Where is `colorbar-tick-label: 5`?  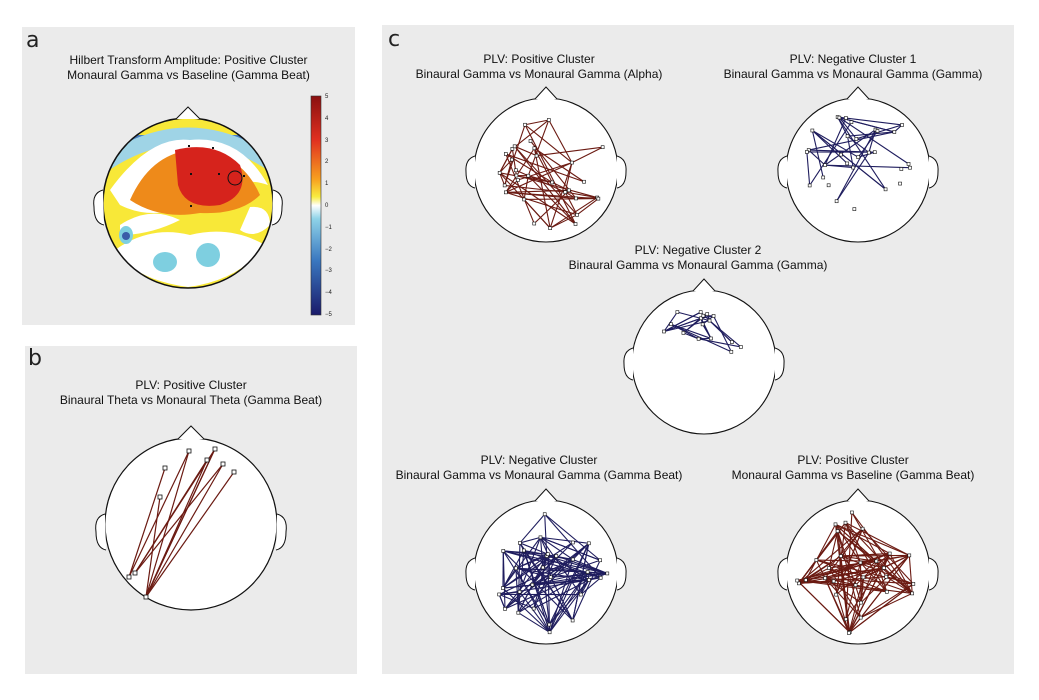
colorbar-tick-label: 5 is located at coordinates (327, 97).